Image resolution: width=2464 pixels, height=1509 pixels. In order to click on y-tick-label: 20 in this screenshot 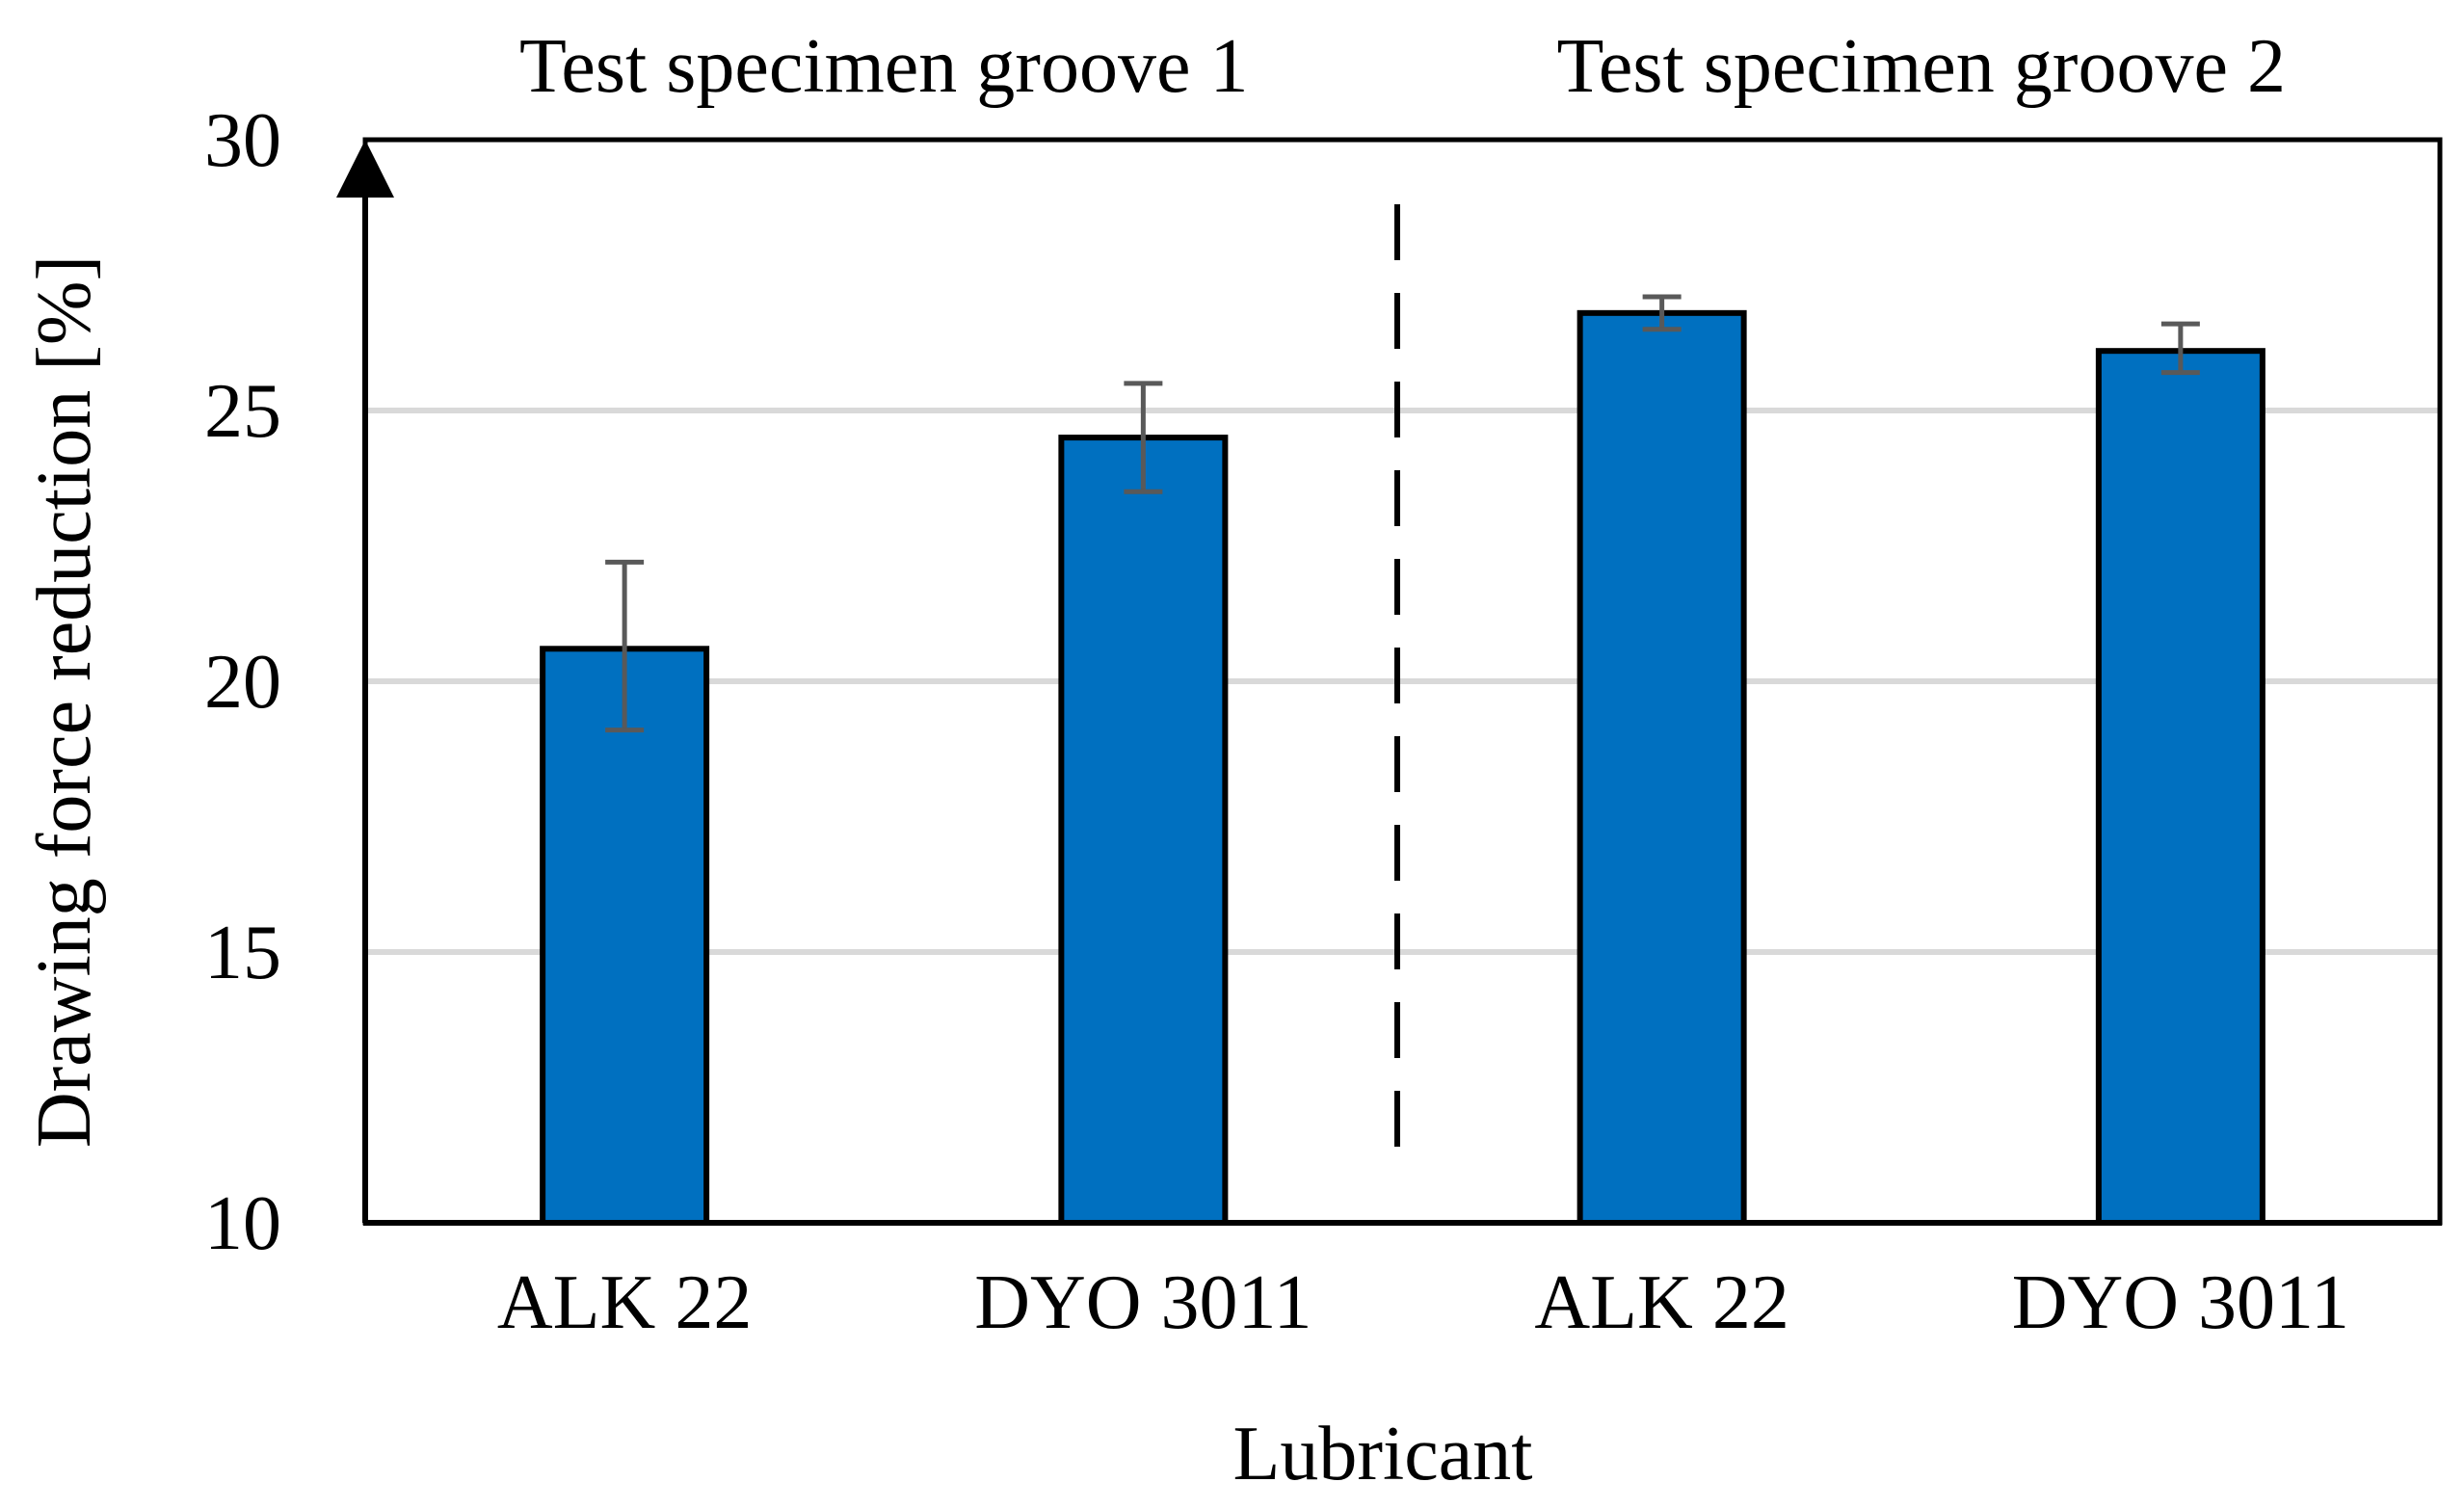, I will do `click(242, 682)`.